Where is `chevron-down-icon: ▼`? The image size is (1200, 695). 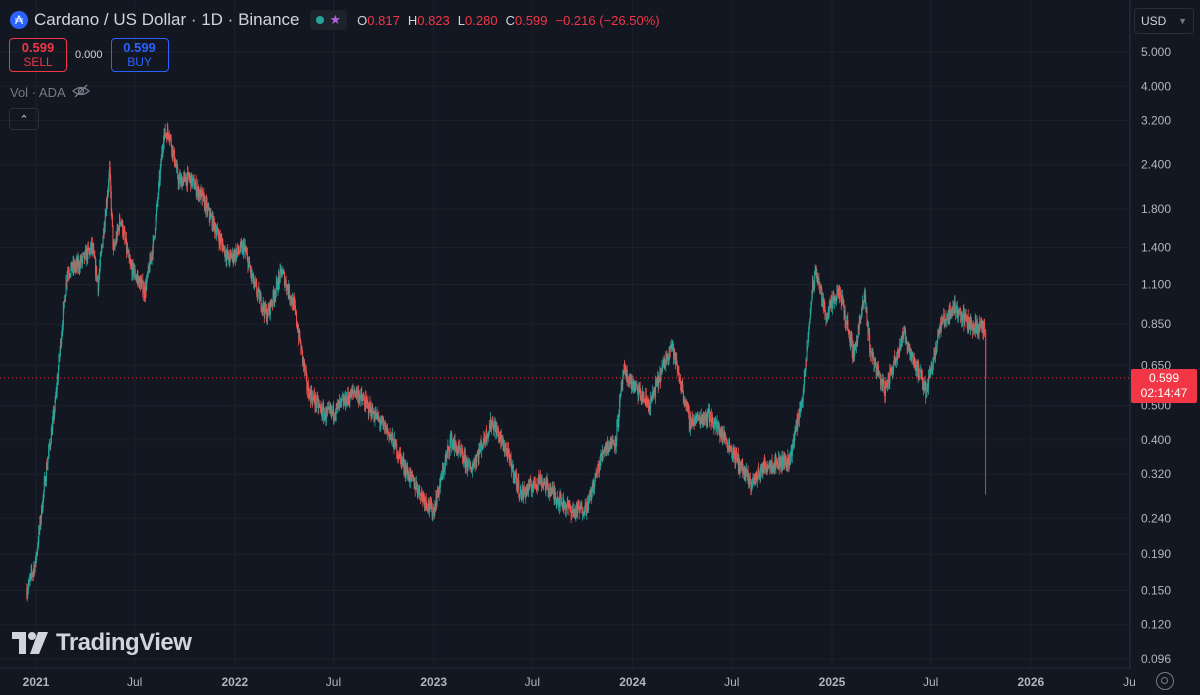
chevron-down-icon: ▼ is located at coordinates (1182, 21).